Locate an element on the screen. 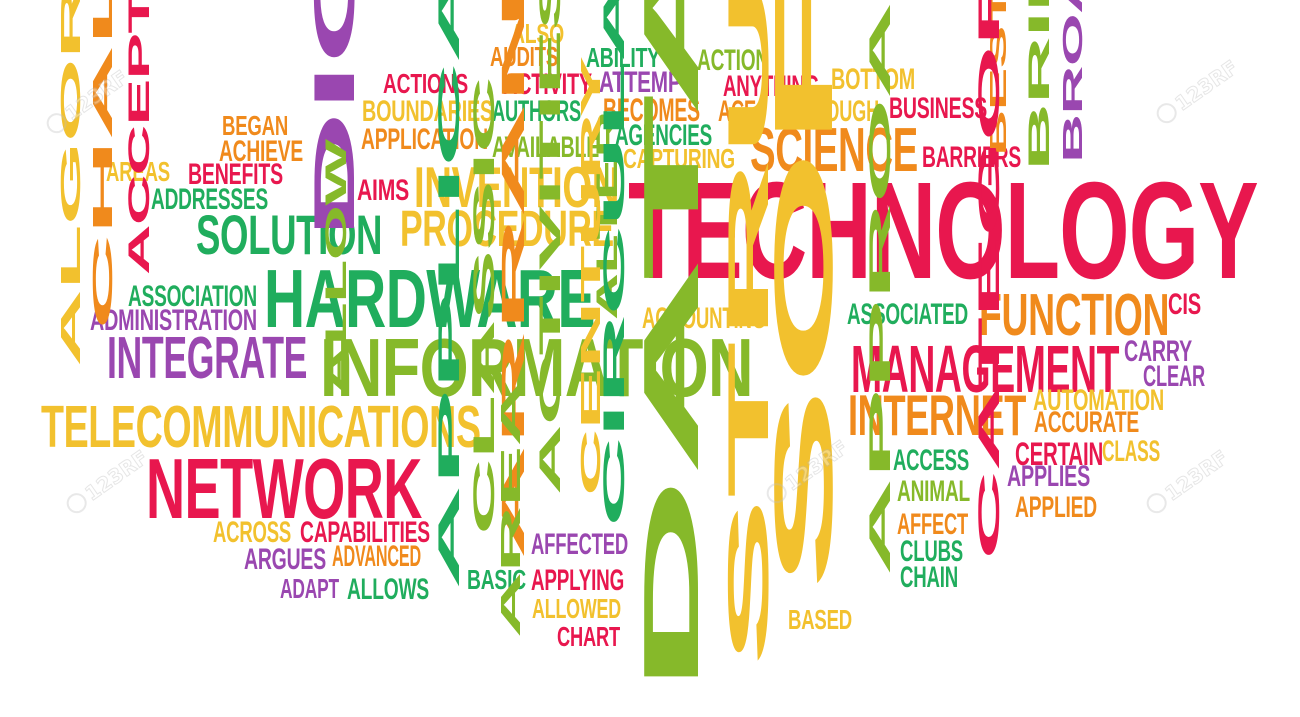  word-barriers: BARRIERS is located at coordinates (971, 157).